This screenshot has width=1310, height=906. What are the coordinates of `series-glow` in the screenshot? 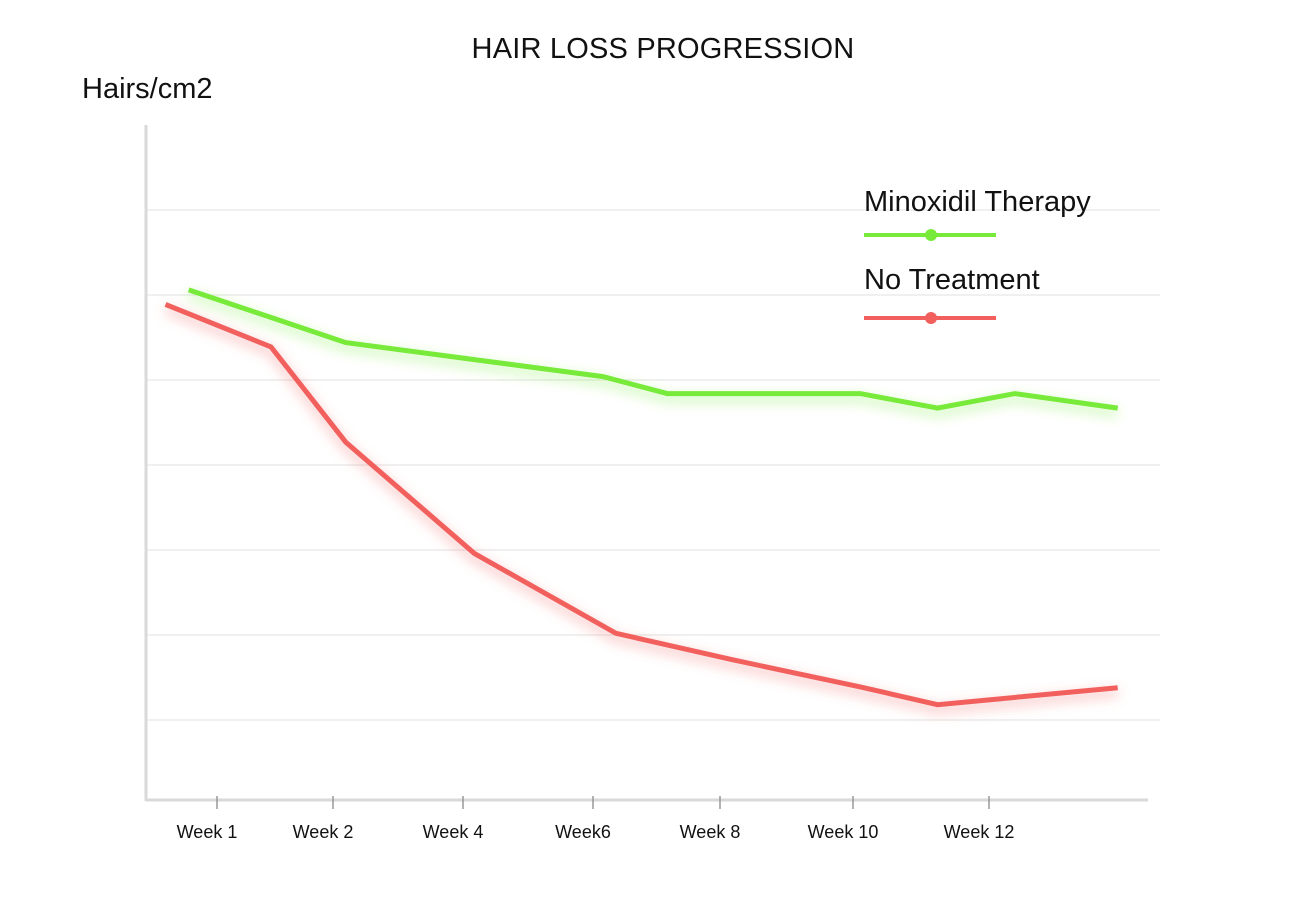 It's located at (653, 354).